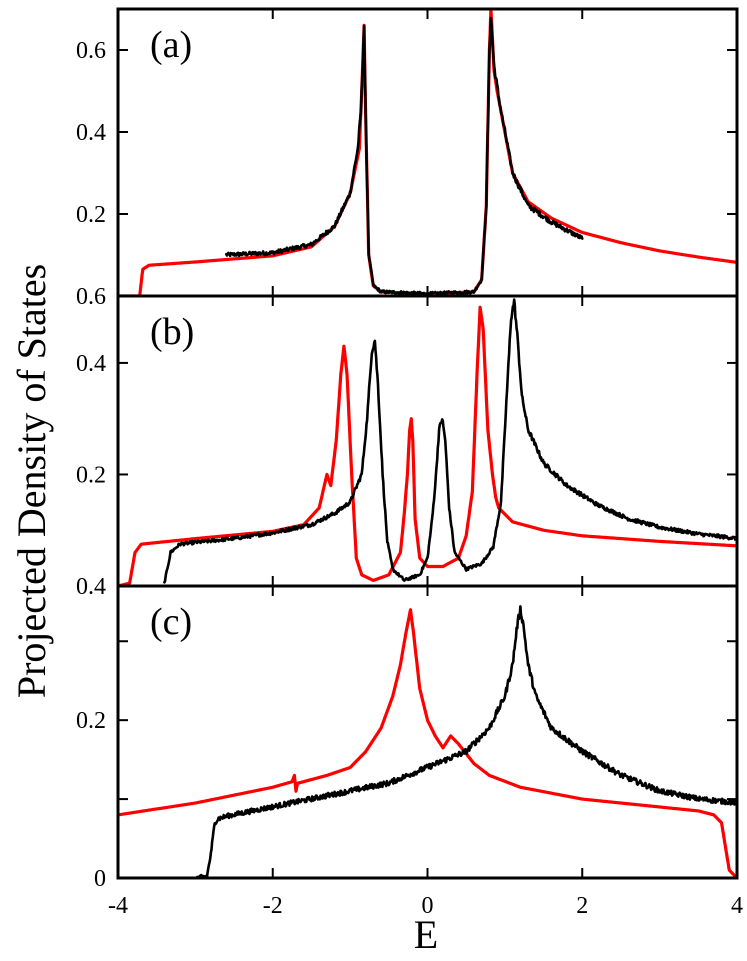  I want to click on x-tick-labels: -4 -2 0 2 4, so click(425, 906).